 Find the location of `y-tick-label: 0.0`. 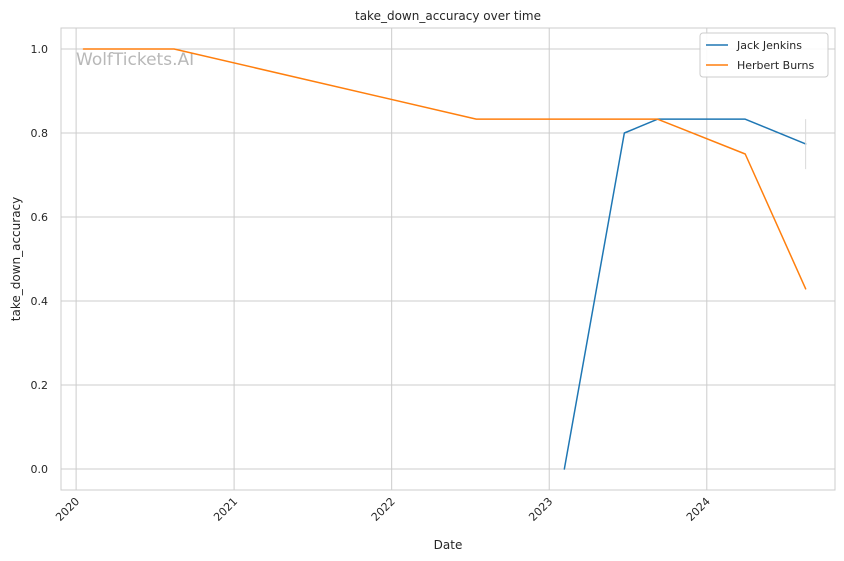

y-tick-label: 0.0 is located at coordinates (40, 469).